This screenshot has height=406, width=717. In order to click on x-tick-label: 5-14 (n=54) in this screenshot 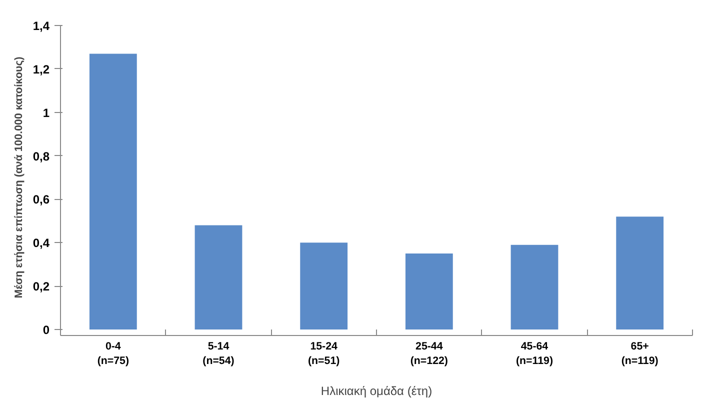, I will do `click(218, 353)`.